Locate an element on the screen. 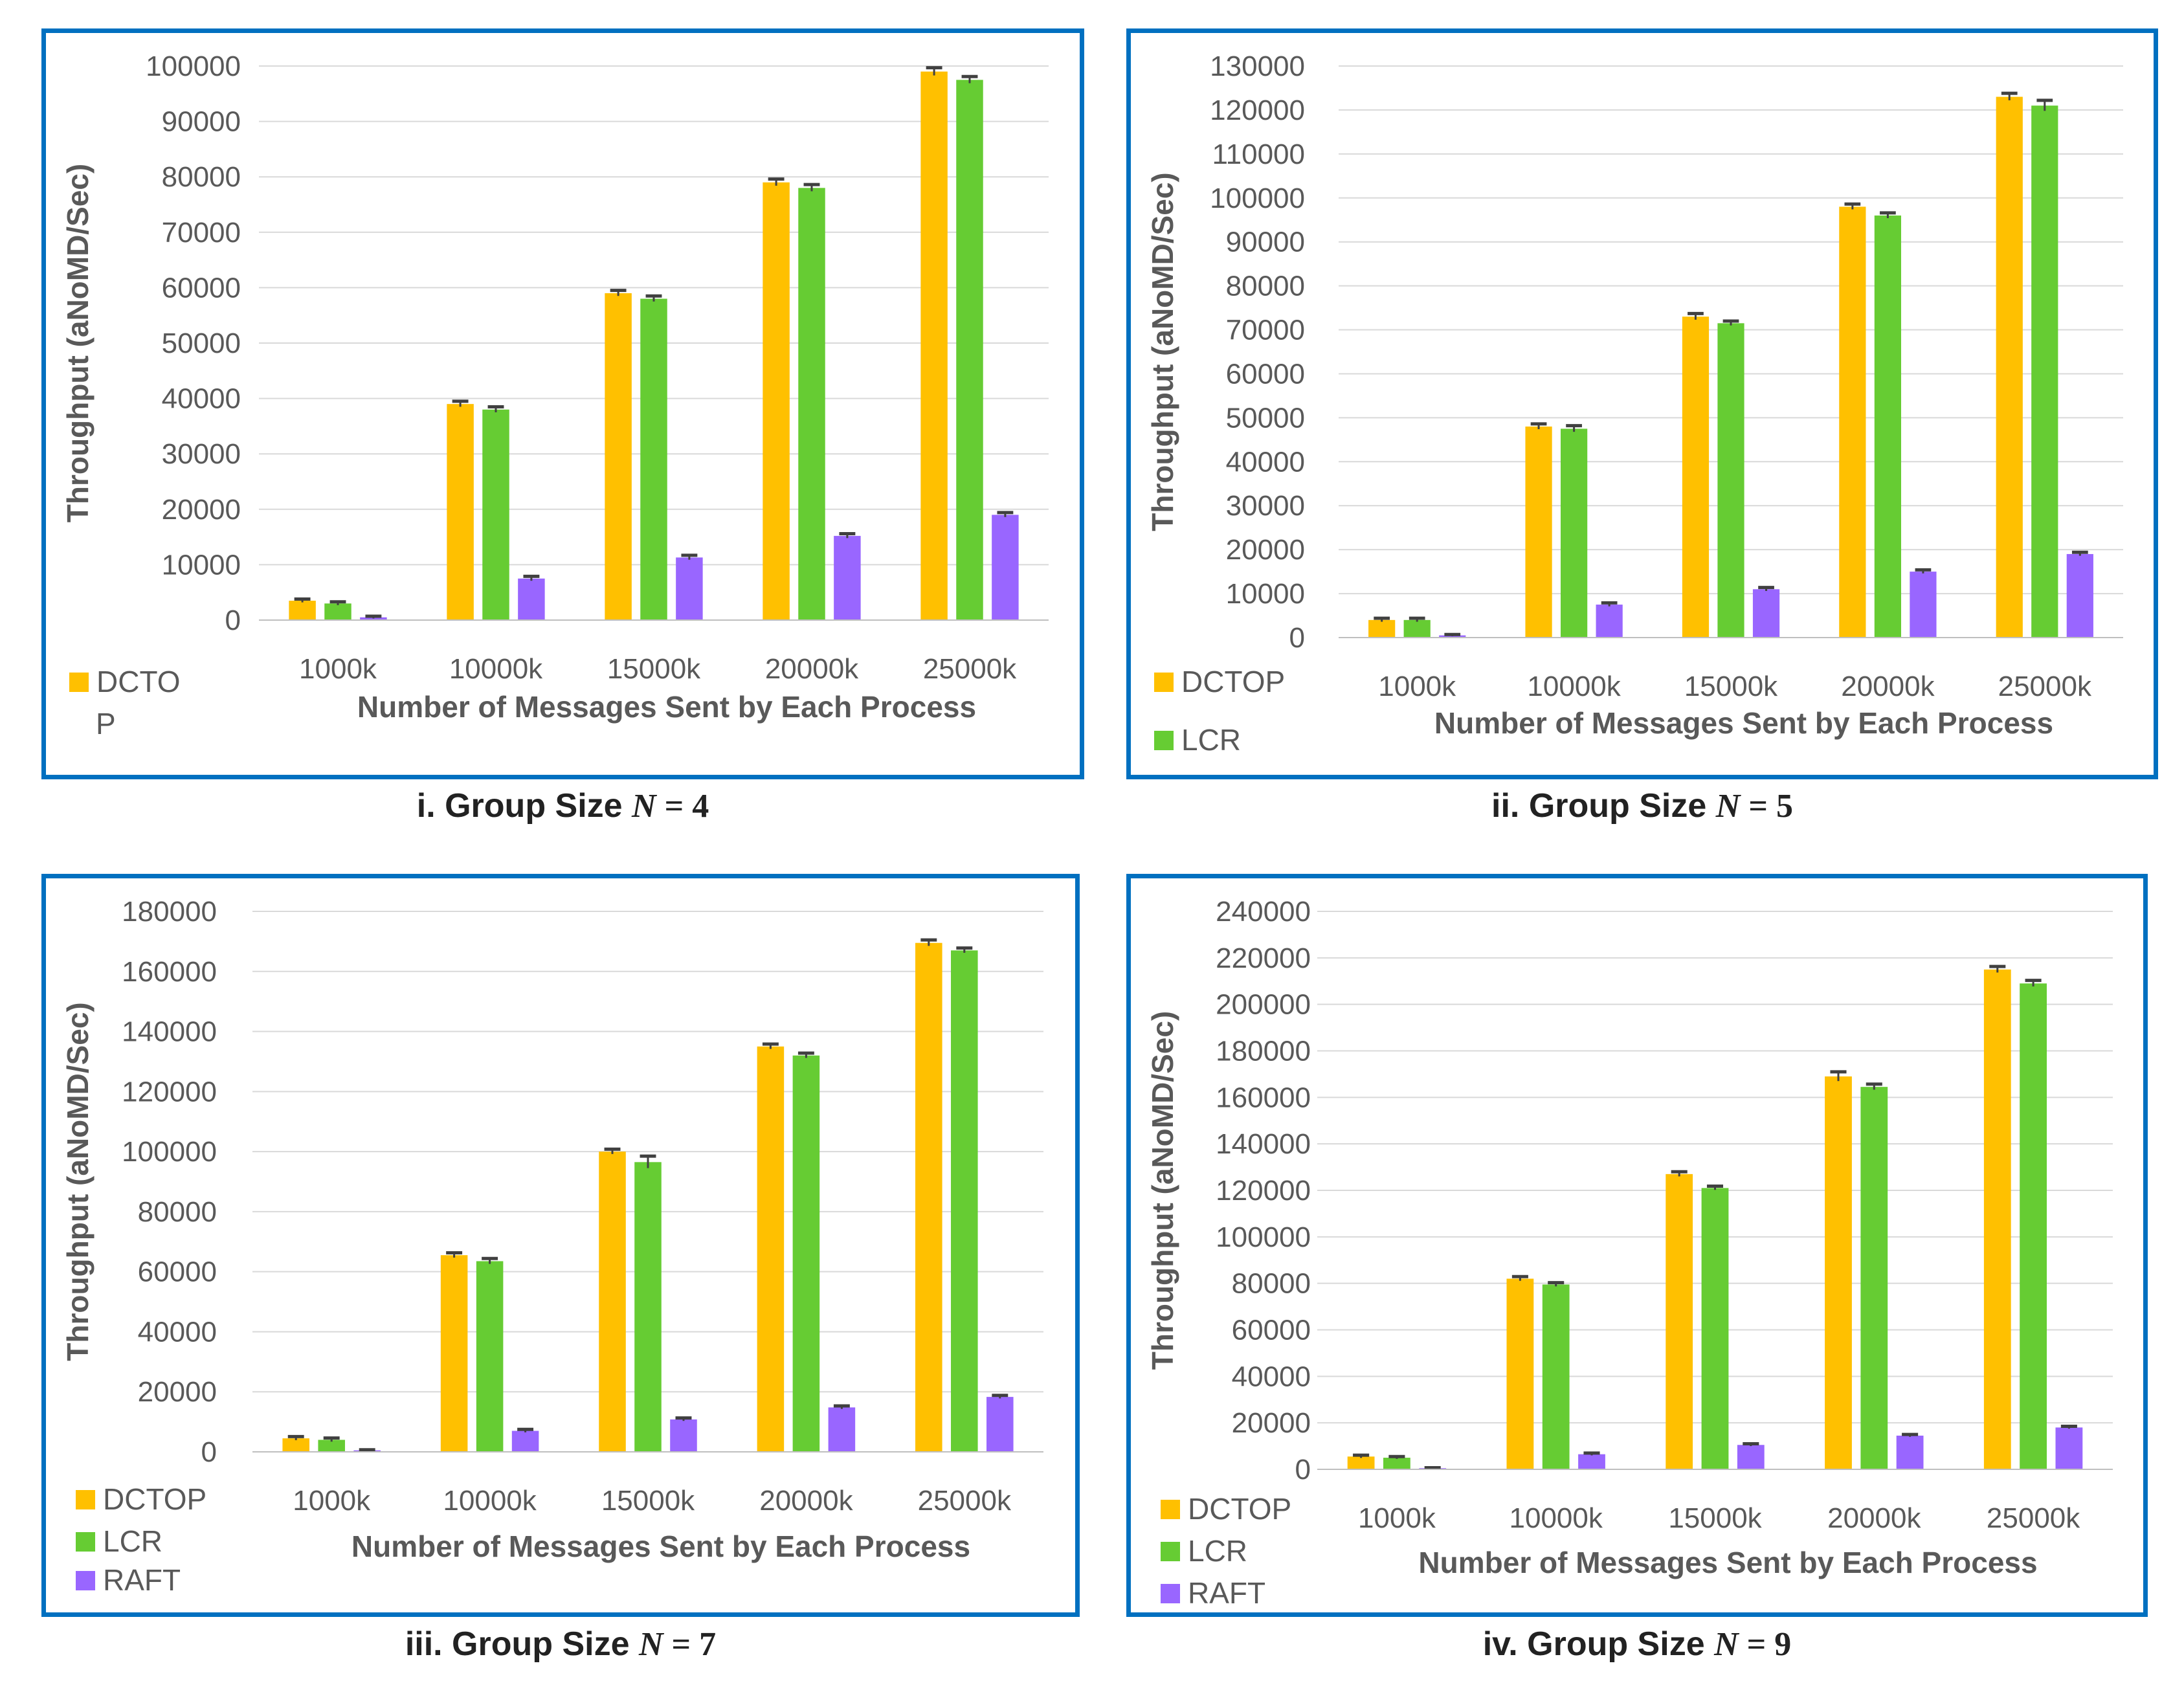 This screenshot has height=1692, width=2184. x-tick-label: 1000k is located at coordinates (1417, 686).